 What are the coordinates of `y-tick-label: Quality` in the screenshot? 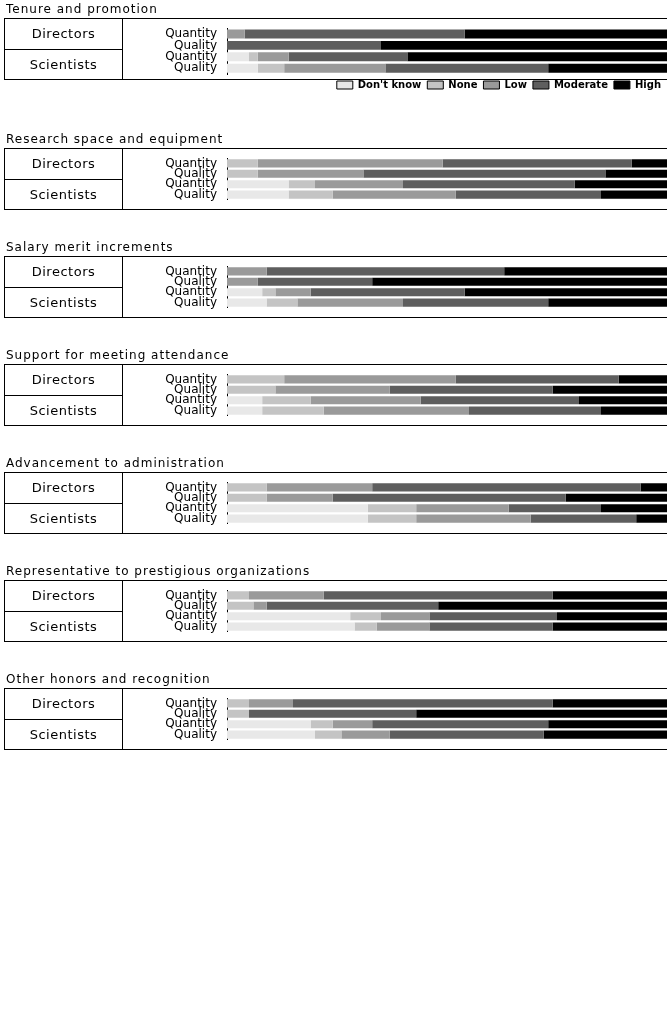 It's located at (195, 67).